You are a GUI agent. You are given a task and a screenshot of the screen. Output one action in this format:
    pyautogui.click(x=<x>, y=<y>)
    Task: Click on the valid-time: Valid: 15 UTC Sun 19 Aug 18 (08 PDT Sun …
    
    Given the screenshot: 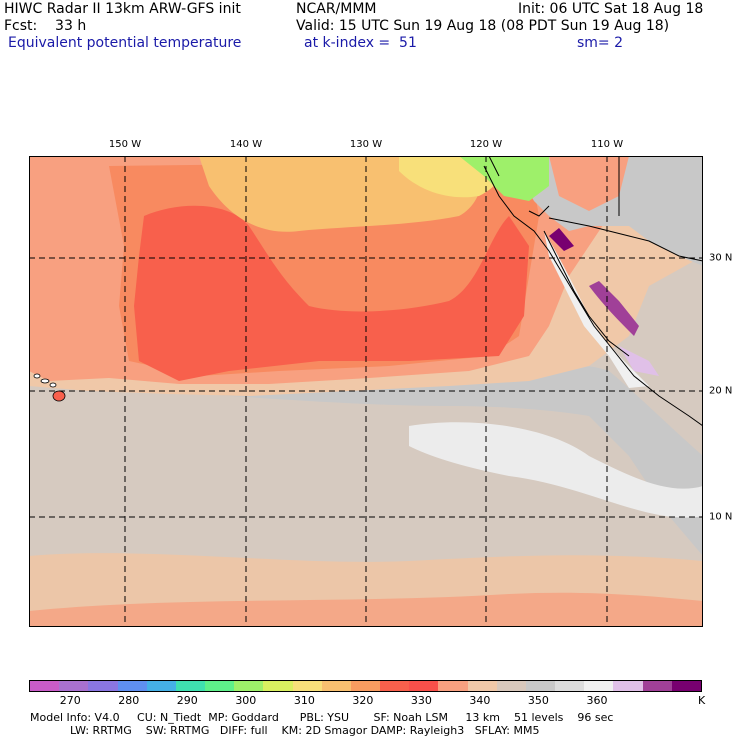 What is the action you would take?
    pyautogui.click(x=483, y=26)
    